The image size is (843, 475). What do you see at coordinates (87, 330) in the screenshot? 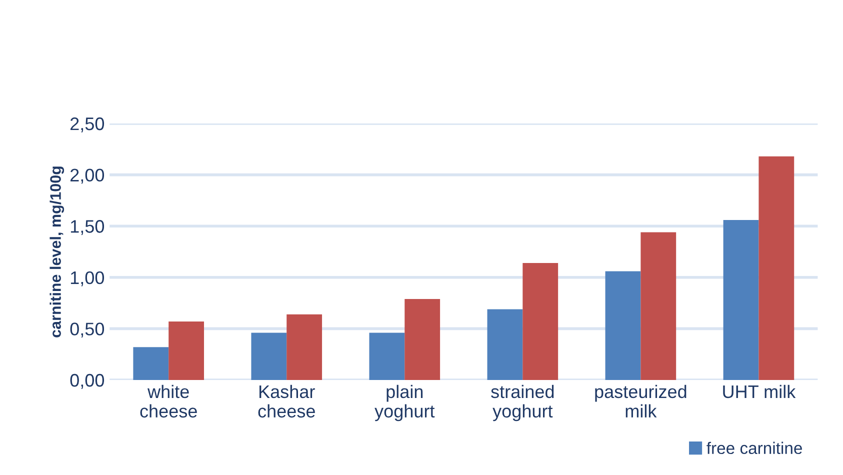
I see `y-tick-label: 0,50` at bounding box center [87, 330].